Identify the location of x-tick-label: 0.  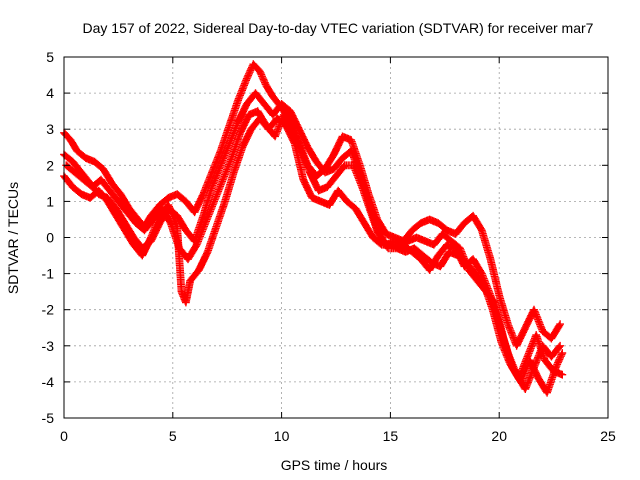
(64, 436).